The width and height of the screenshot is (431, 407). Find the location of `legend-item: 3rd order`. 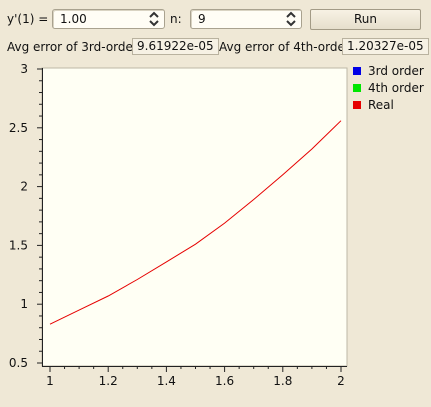

legend-item: 3rd order is located at coordinates (388, 71).